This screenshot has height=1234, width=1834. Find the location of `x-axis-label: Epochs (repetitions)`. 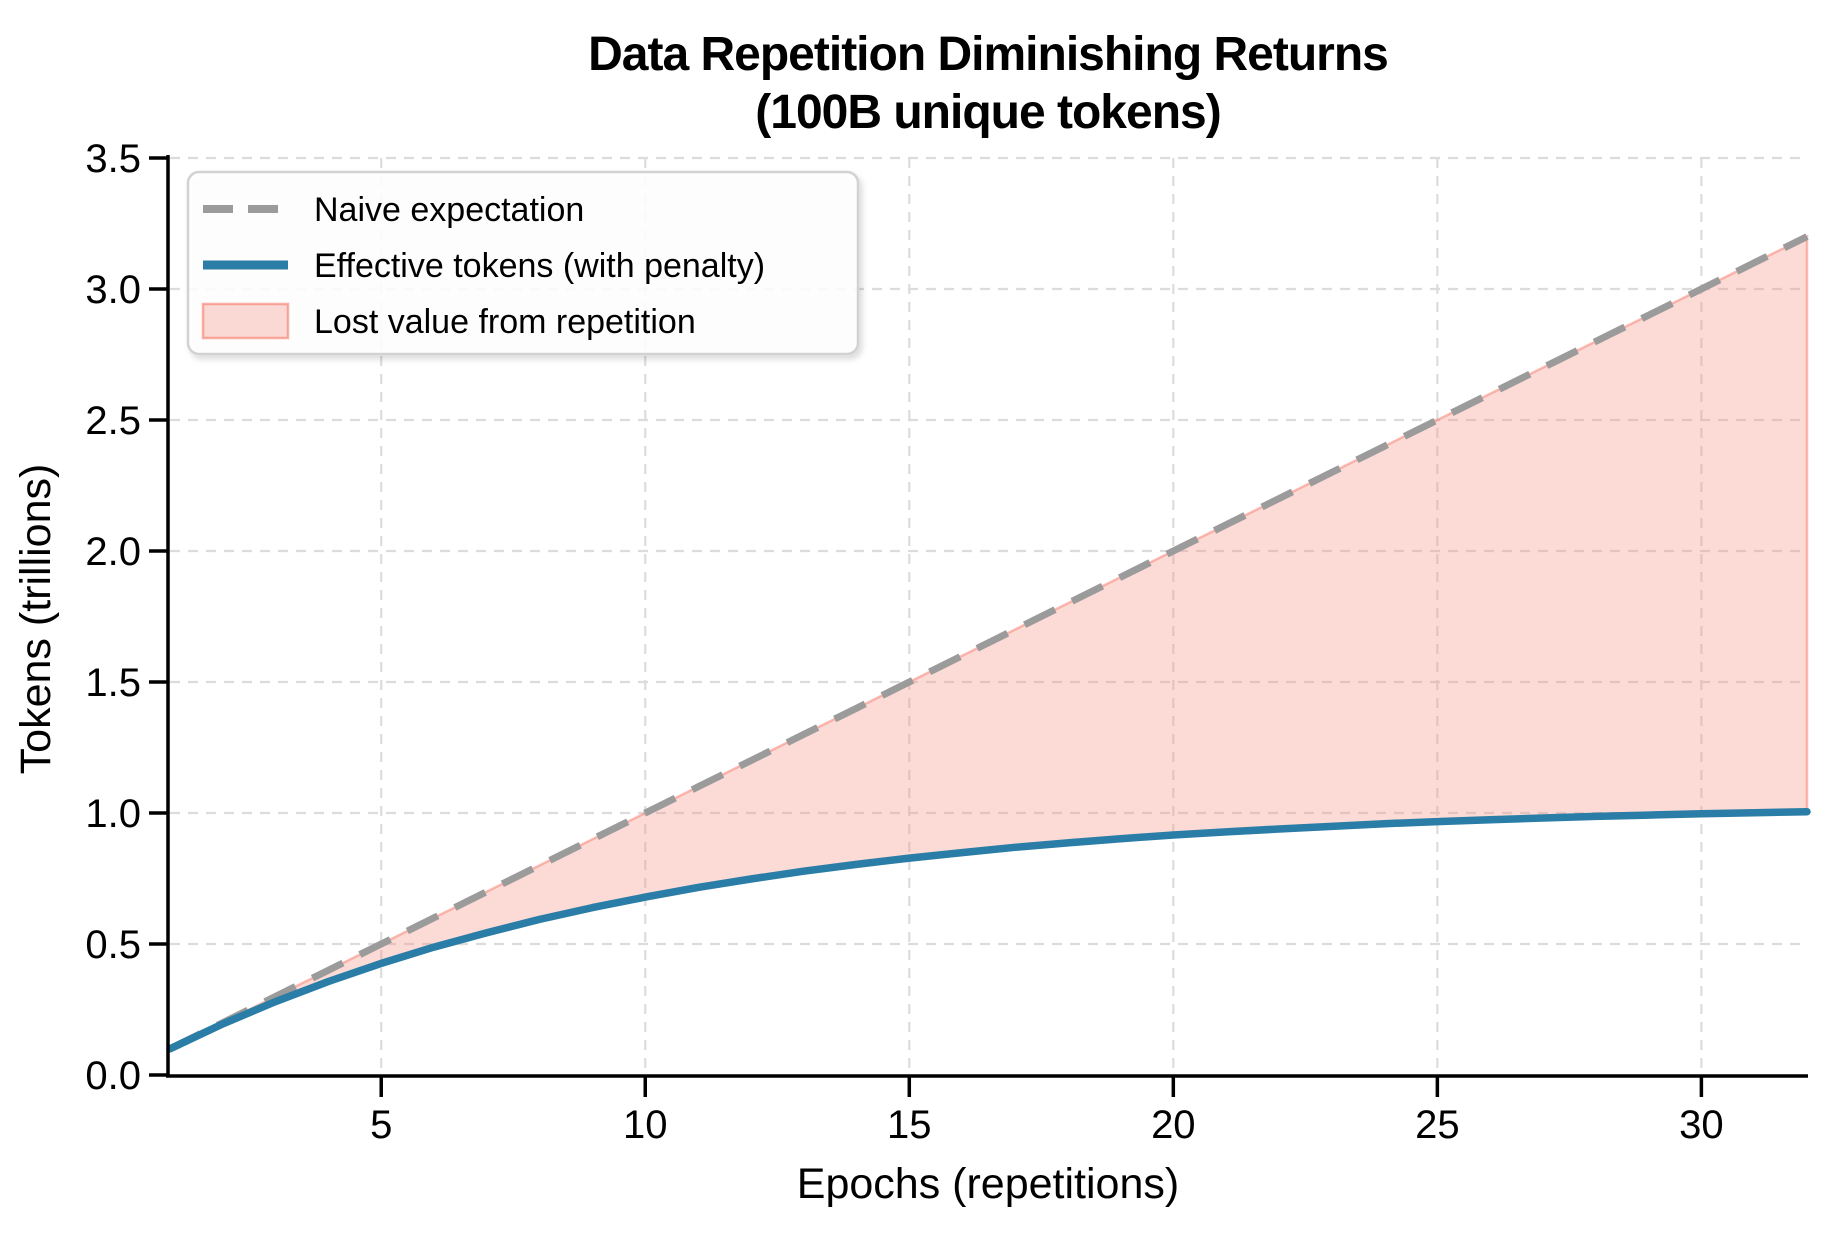

x-axis-label: Epochs (repetitions) is located at coordinates (988, 1184).